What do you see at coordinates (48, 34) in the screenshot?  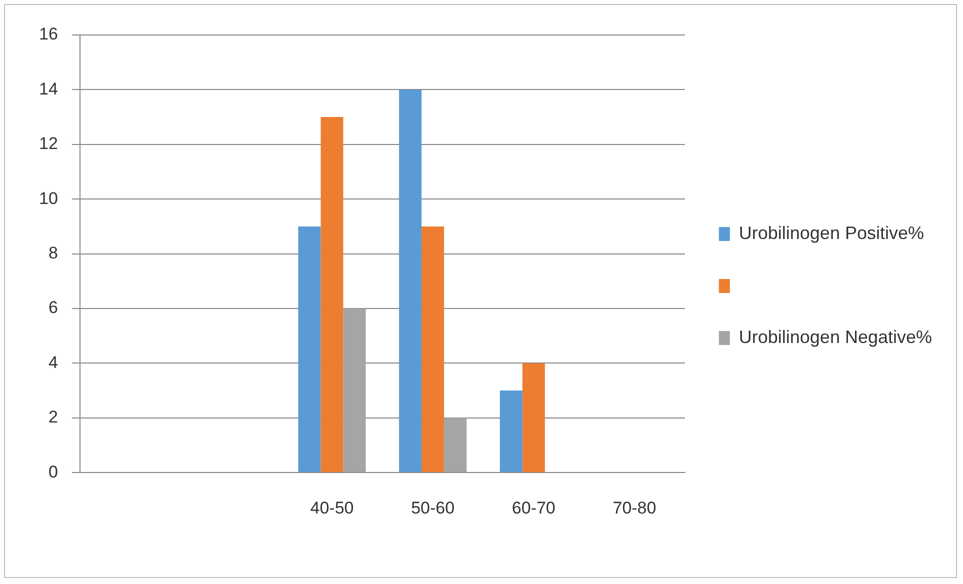 I see `y-tick-label: 16` at bounding box center [48, 34].